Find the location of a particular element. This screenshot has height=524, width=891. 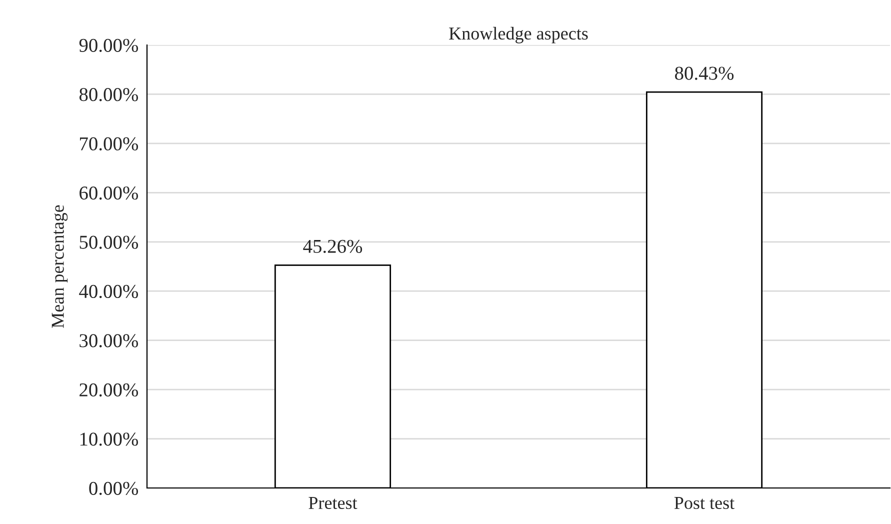

x-tick-label: Post test is located at coordinates (704, 503).